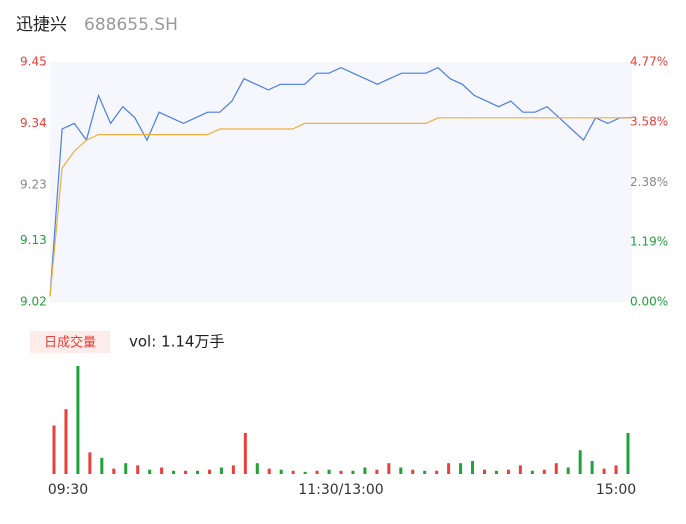 The height and width of the screenshot is (524, 686). I want to click on stock-code: 688655.SH, so click(131, 25).